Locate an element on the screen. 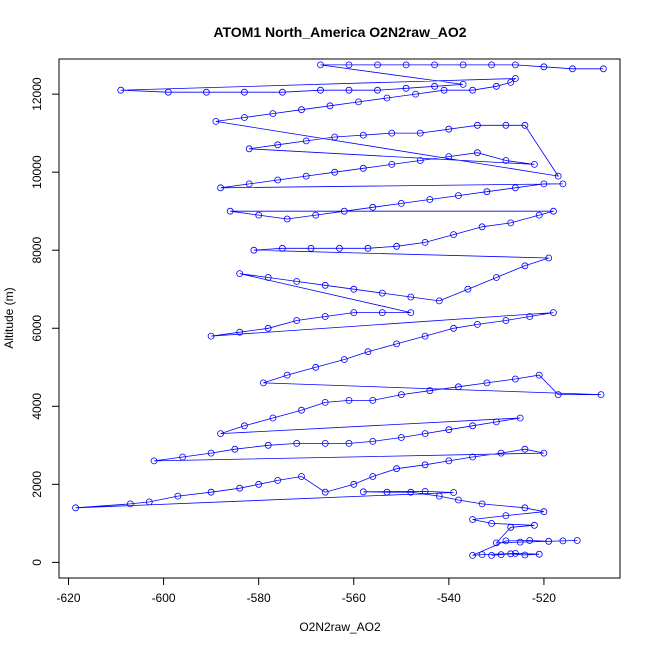 The width and height of the screenshot is (650, 650). x-tick-label: -580 is located at coordinates (259, 598).